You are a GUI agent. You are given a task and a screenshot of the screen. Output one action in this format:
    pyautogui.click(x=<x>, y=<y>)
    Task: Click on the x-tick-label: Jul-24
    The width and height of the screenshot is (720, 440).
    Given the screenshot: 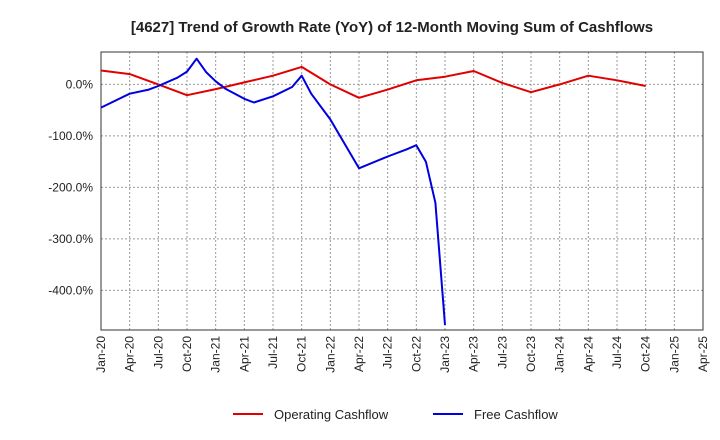 What is the action you would take?
    pyautogui.click(x=617, y=352)
    